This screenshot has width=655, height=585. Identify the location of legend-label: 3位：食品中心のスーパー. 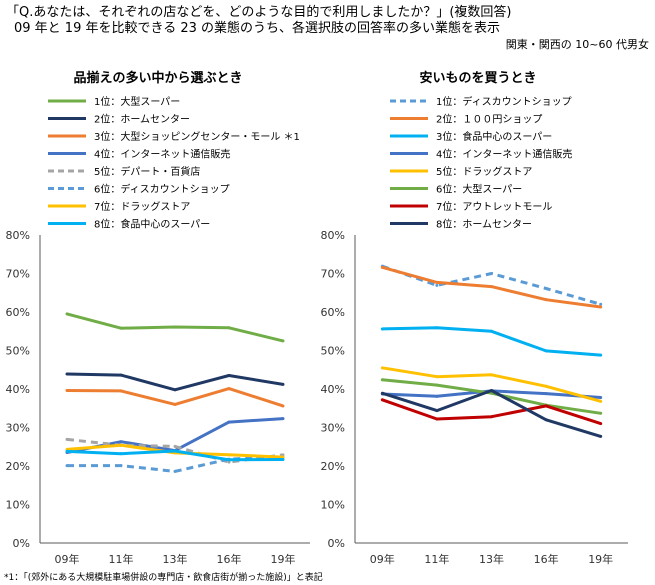
(494, 136).